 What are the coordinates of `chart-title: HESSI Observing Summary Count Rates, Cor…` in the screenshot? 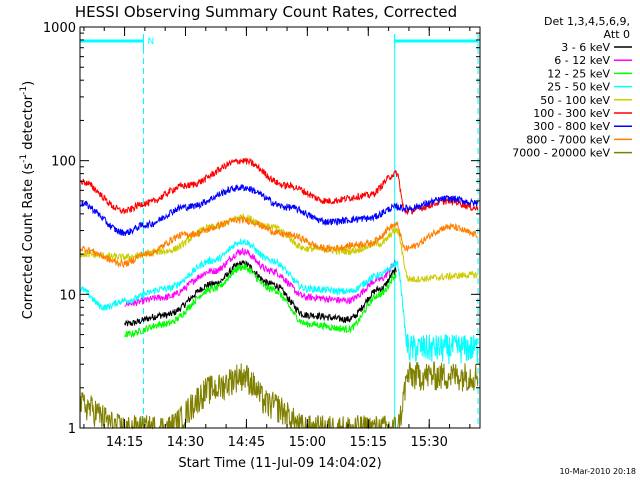 It's located at (266, 12).